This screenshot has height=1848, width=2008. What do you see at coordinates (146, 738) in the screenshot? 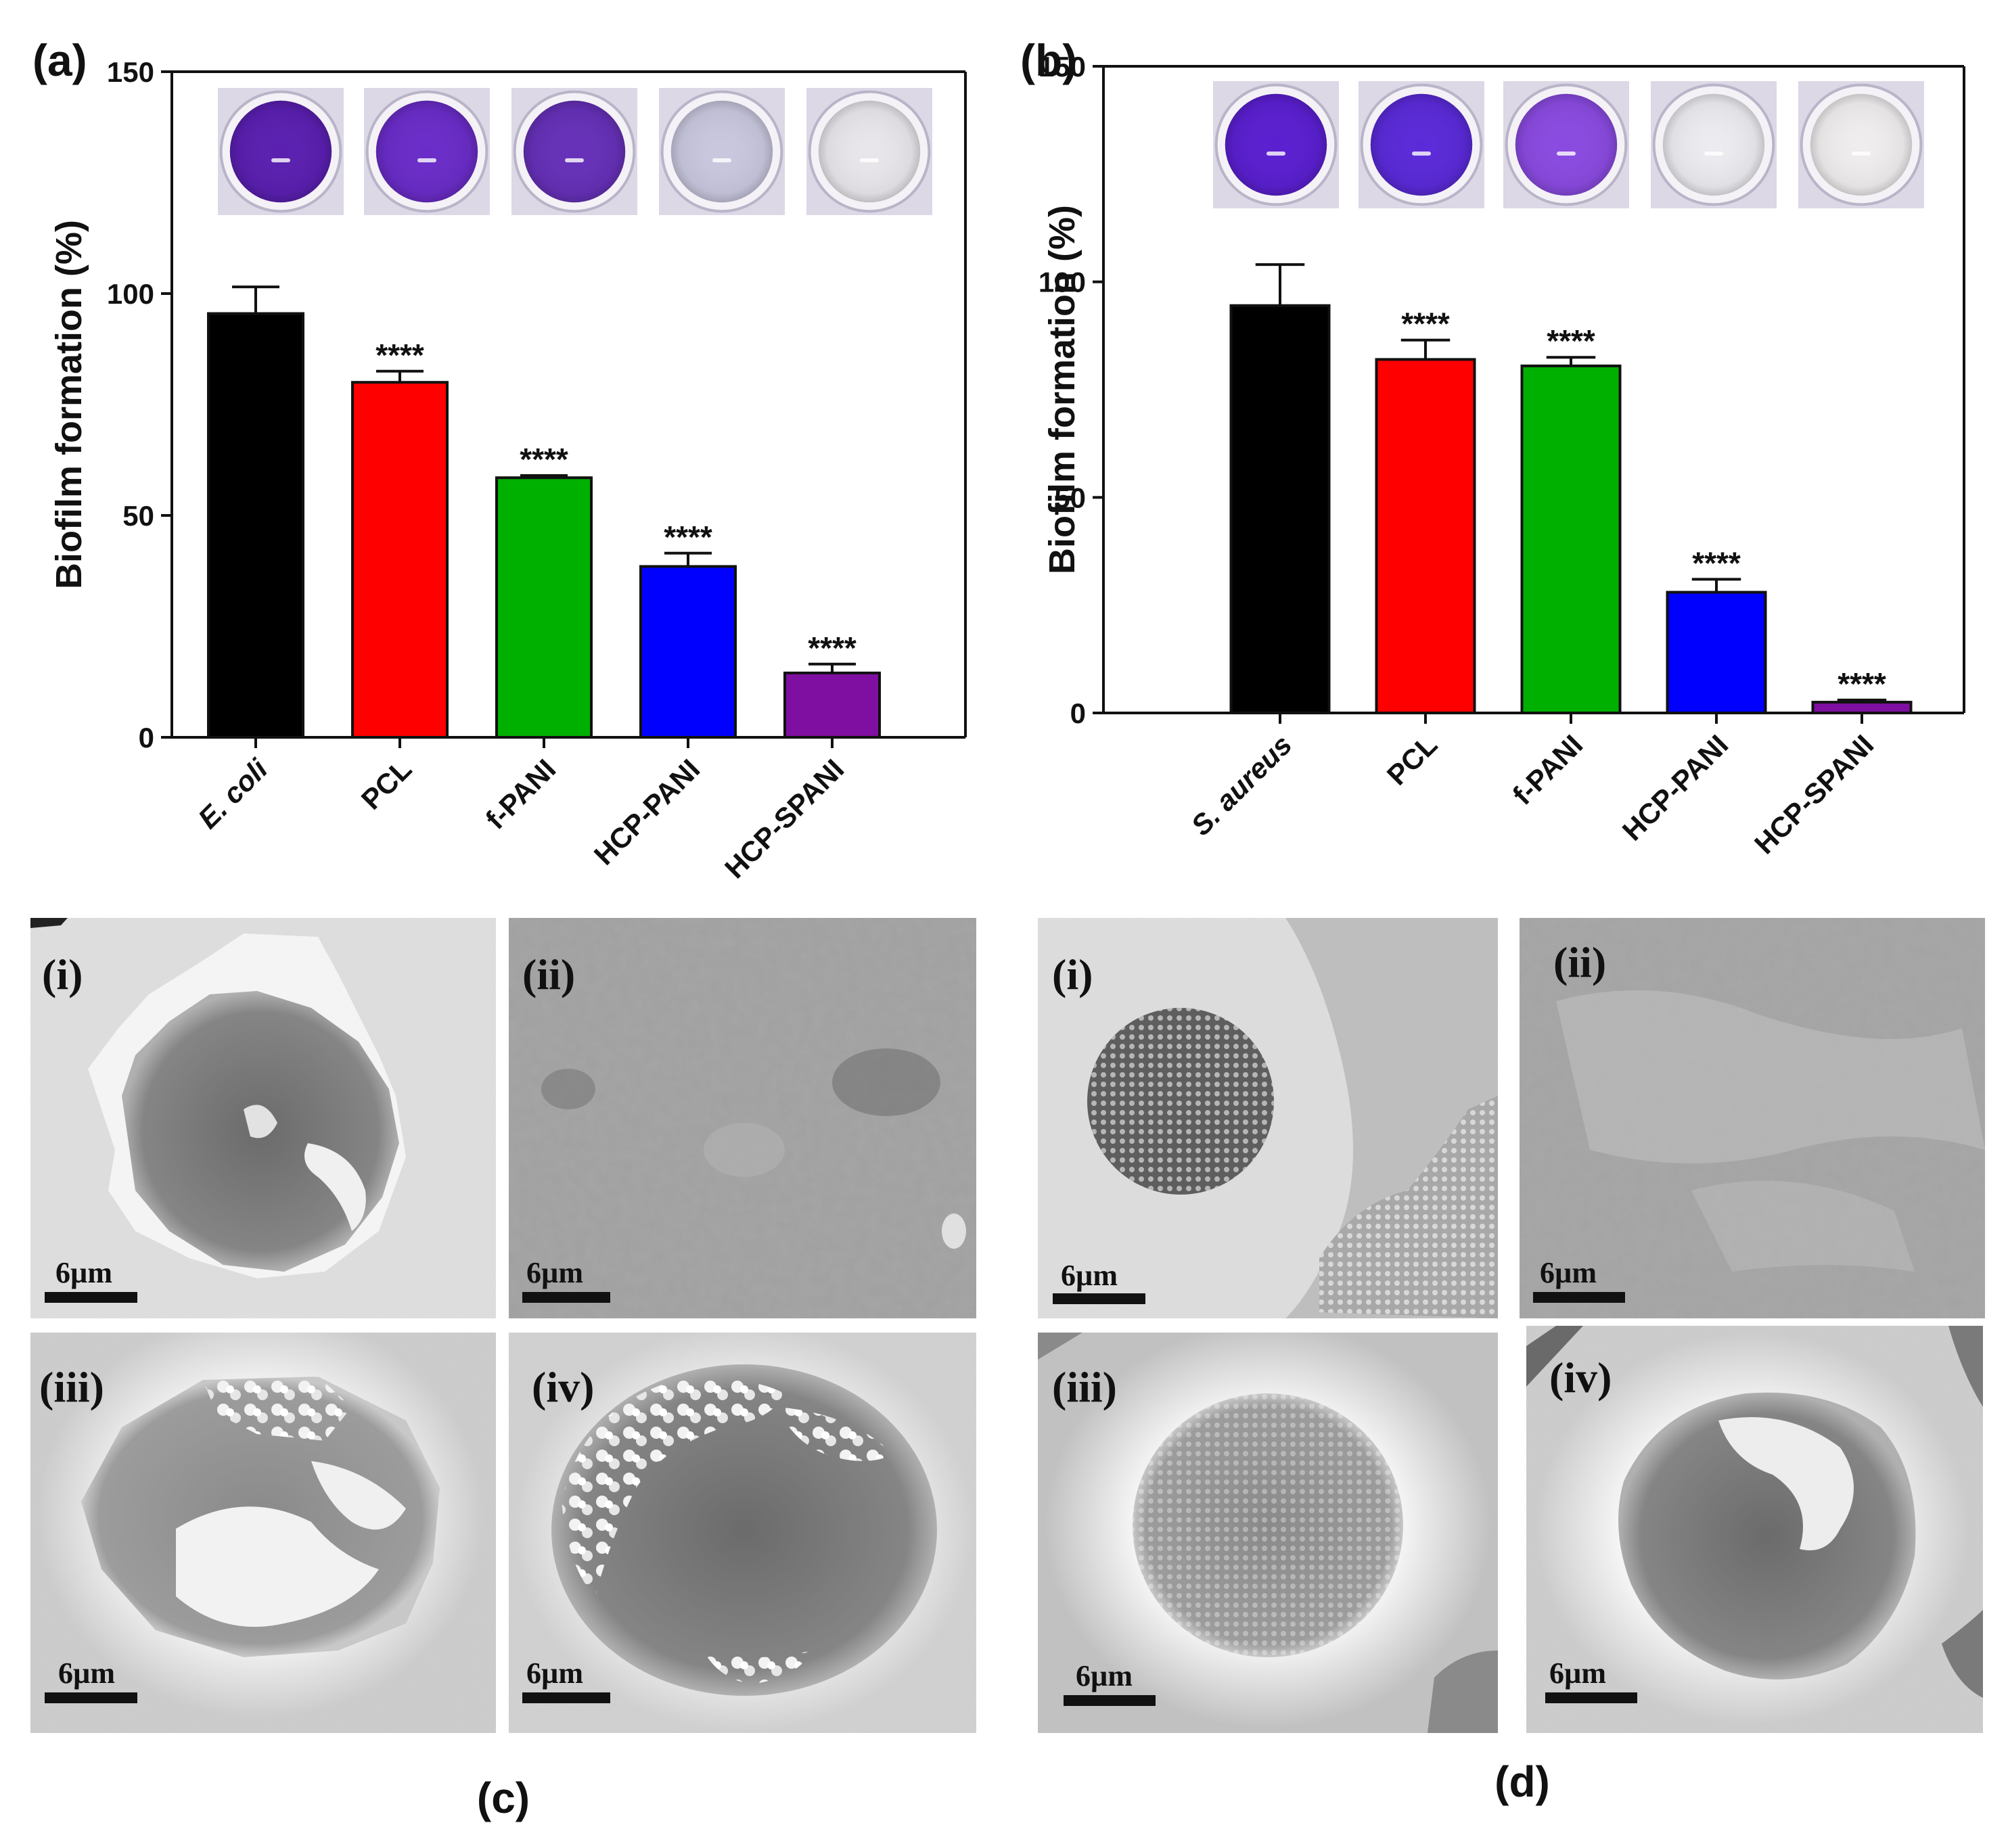
I see `y-tick-label: 0` at bounding box center [146, 738].